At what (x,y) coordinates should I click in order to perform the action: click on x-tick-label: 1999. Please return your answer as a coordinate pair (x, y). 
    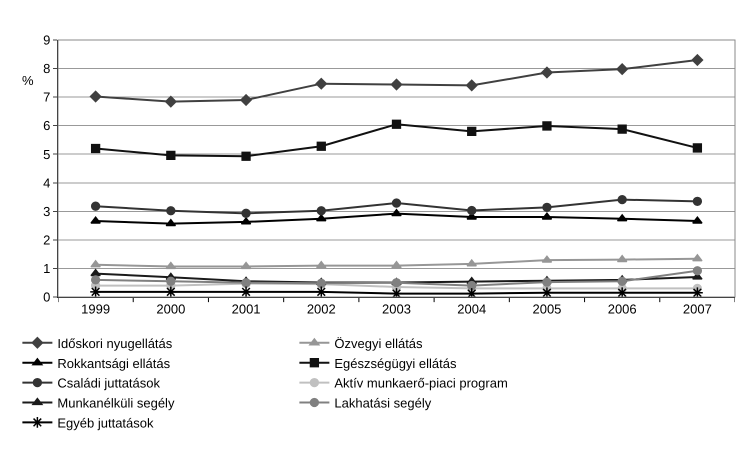
    Looking at the image, I should click on (95, 309).